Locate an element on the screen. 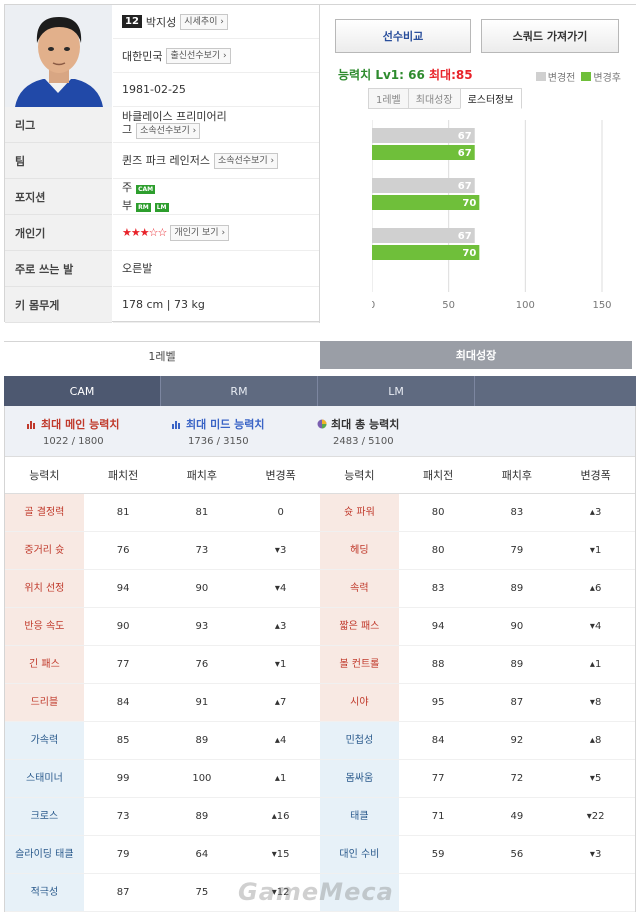  ability-label: 능력치 is located at coordinates (355, 75).